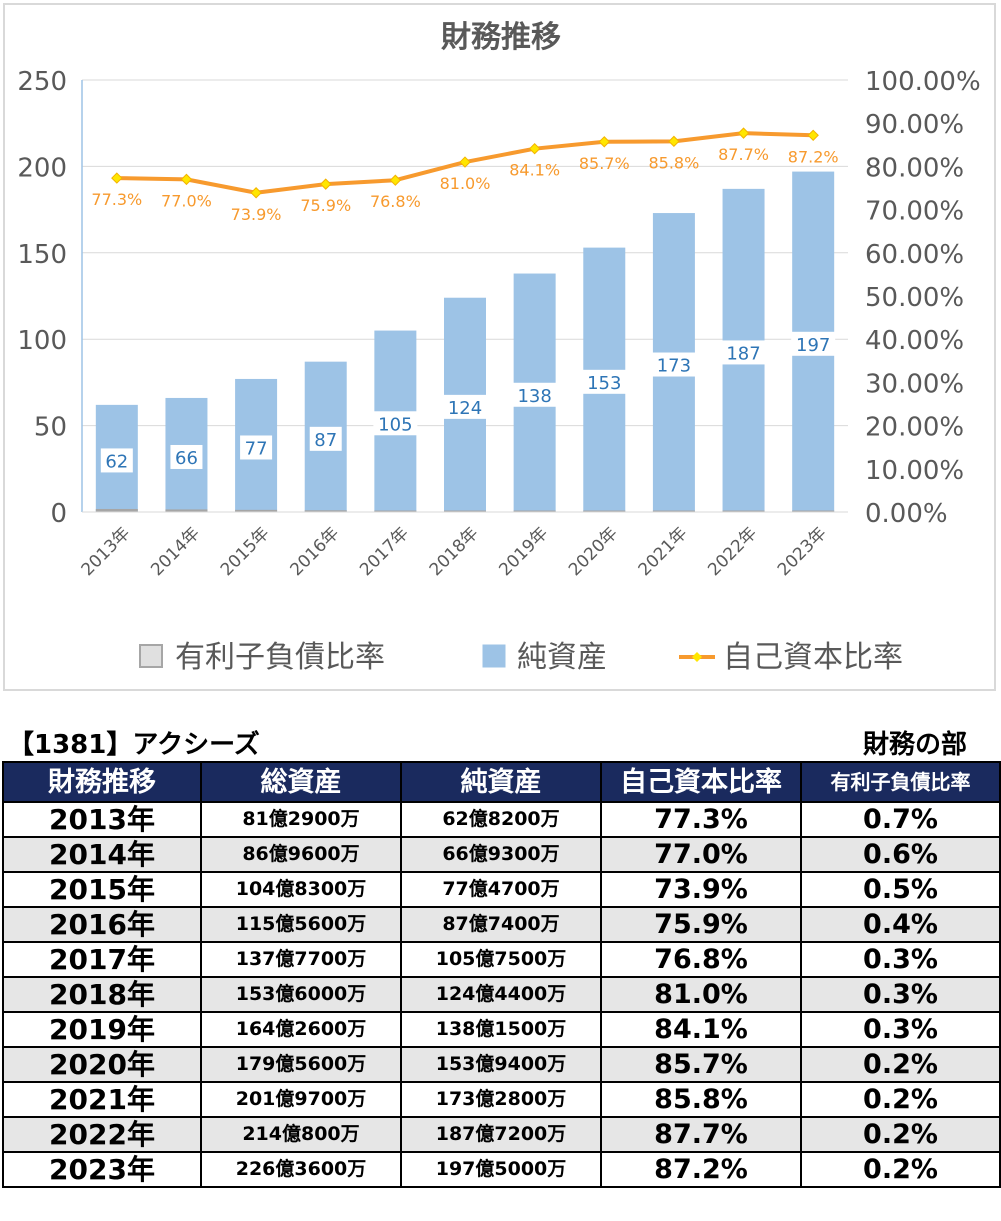 The image size is (1001, 1221). I want to click on cell-equity-ratio: 84.1%, so click(701, 1029).